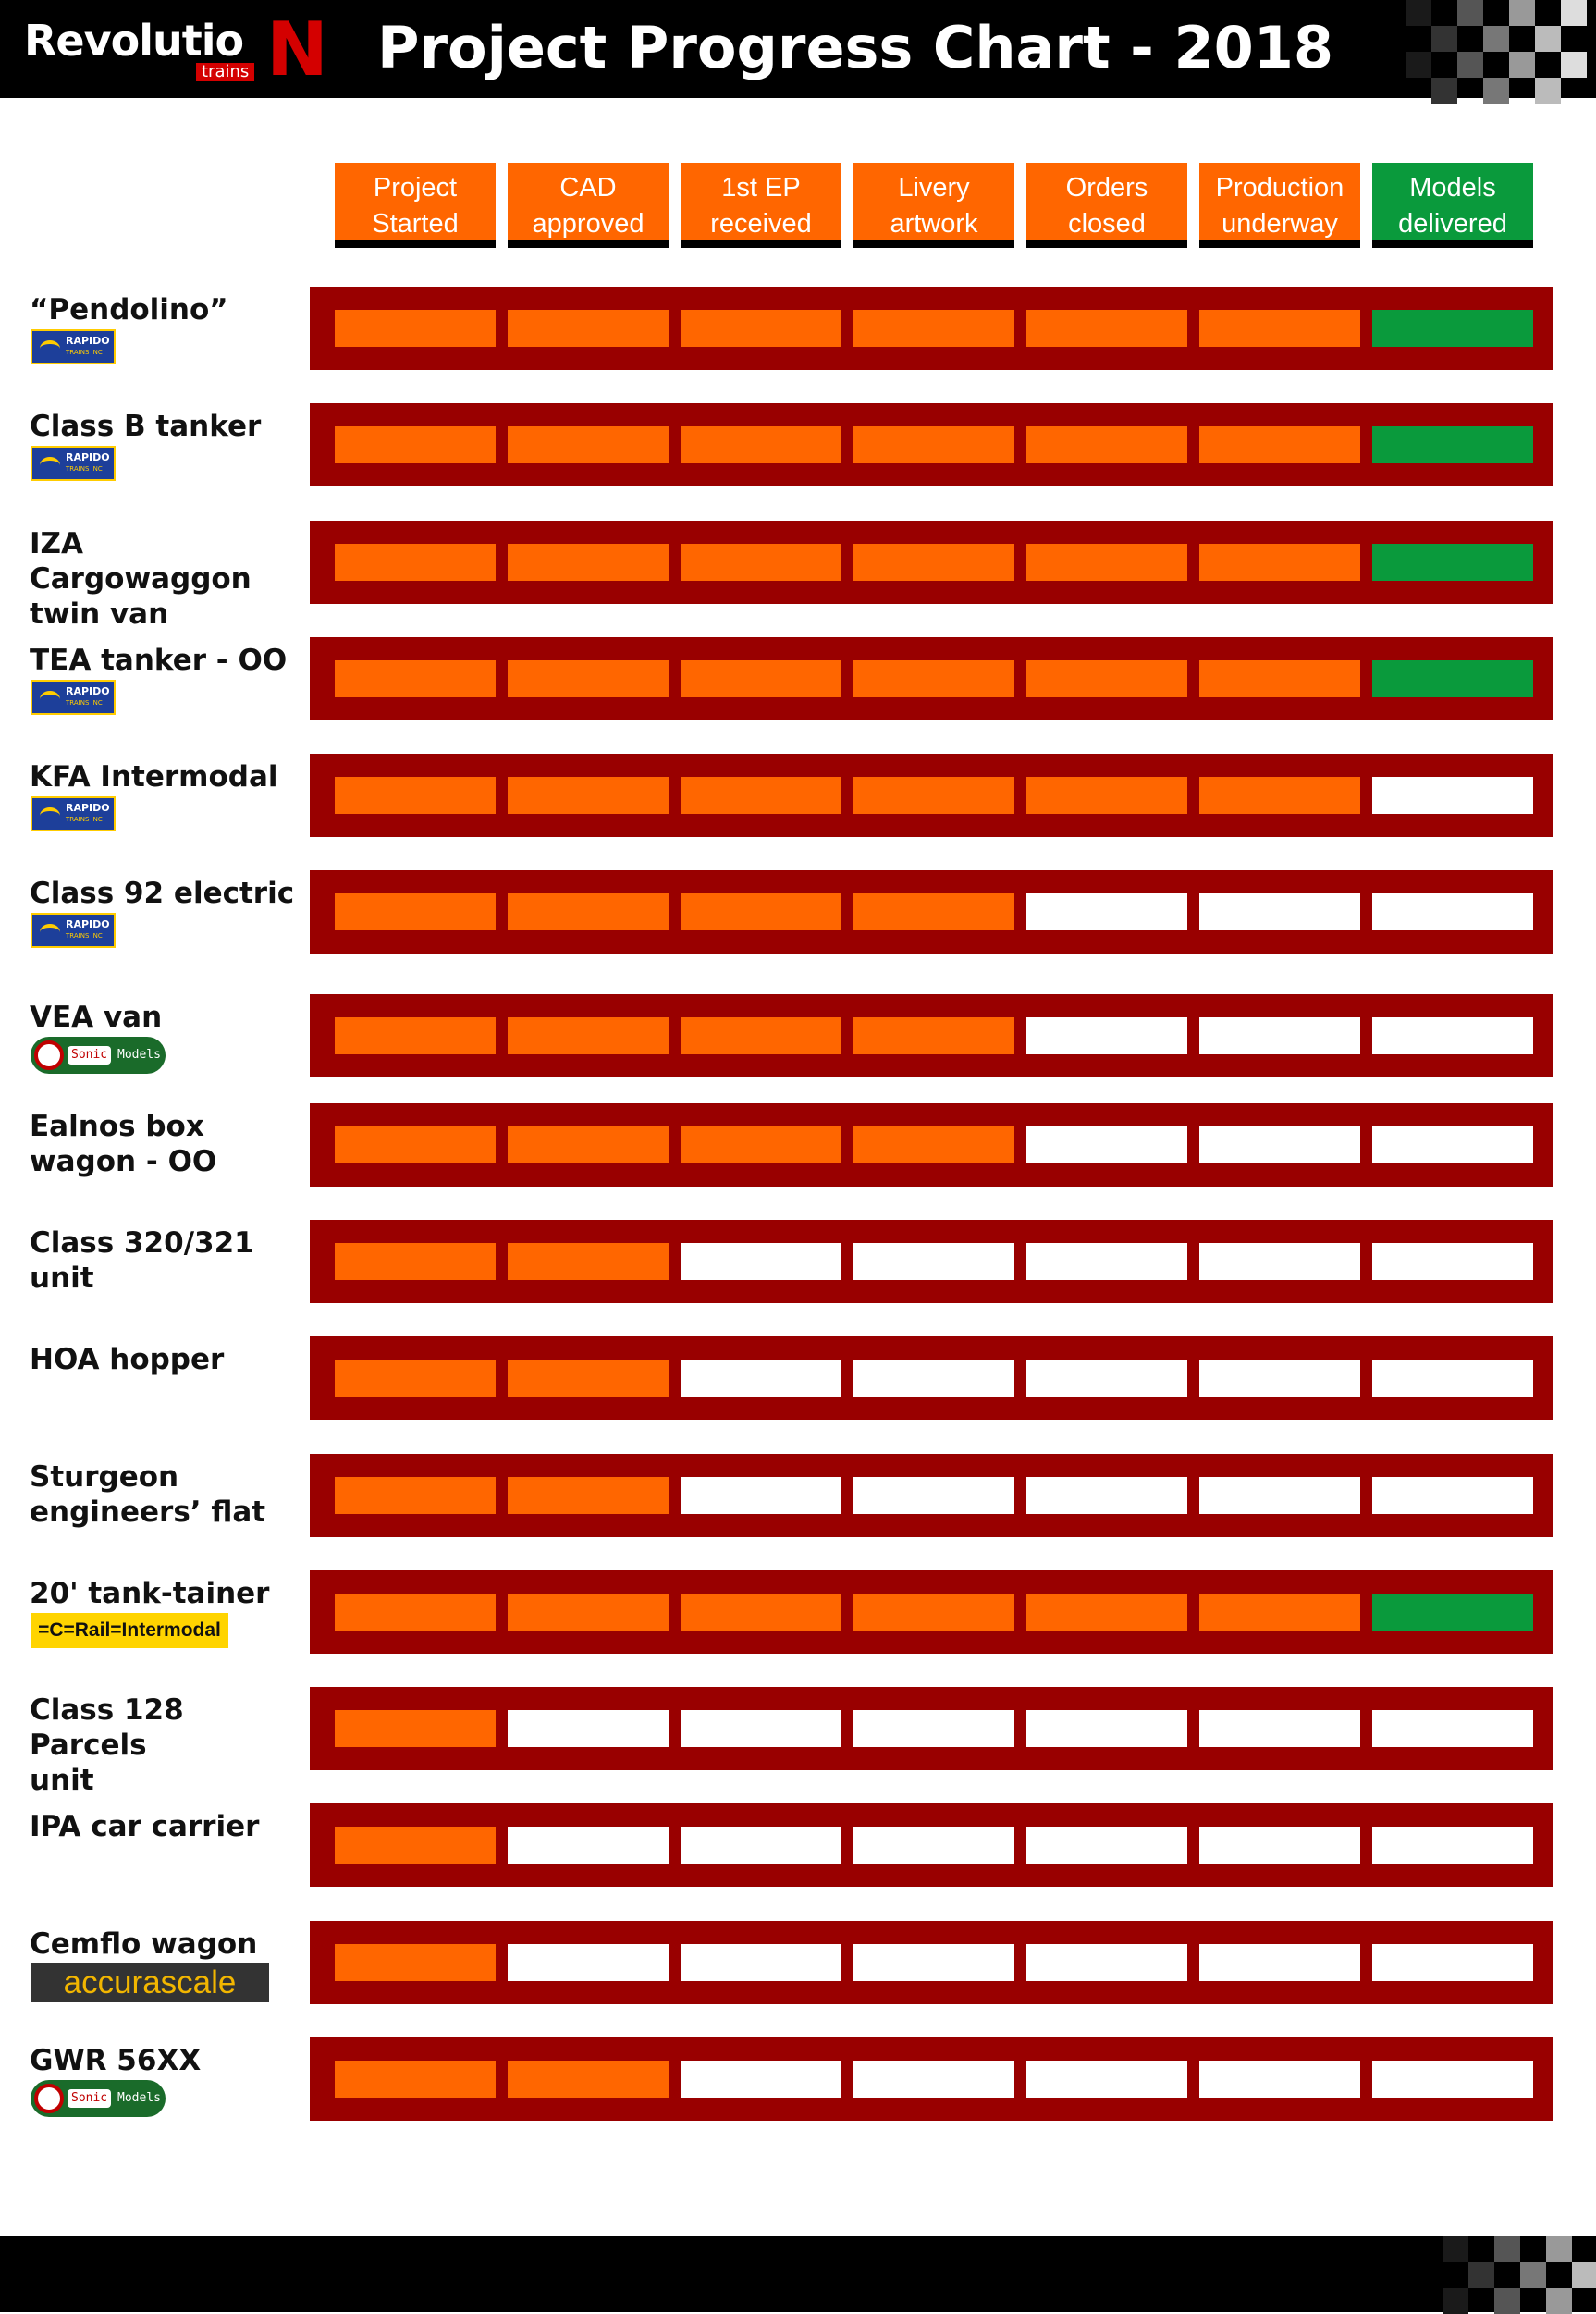  I want to click on accurascale-logo: accurascale, so click(150, 1982).